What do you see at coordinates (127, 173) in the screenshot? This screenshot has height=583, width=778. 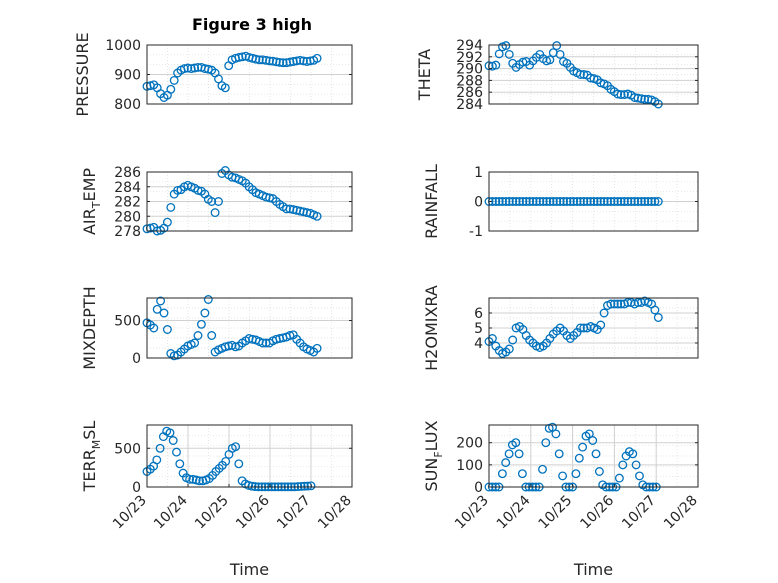 I see `y-tick-label: 286` at bounding box center [127, 173].